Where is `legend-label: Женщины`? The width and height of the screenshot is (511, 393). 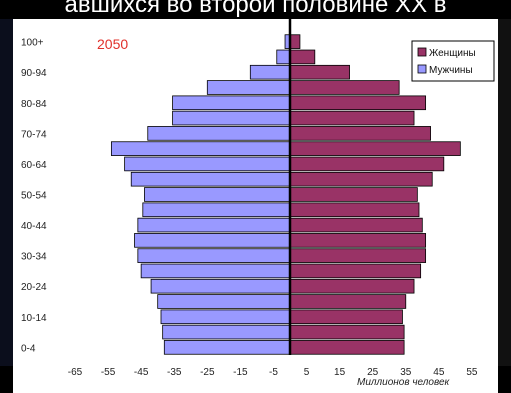
legend-label: Женщины is located at coordinates (452, 53).